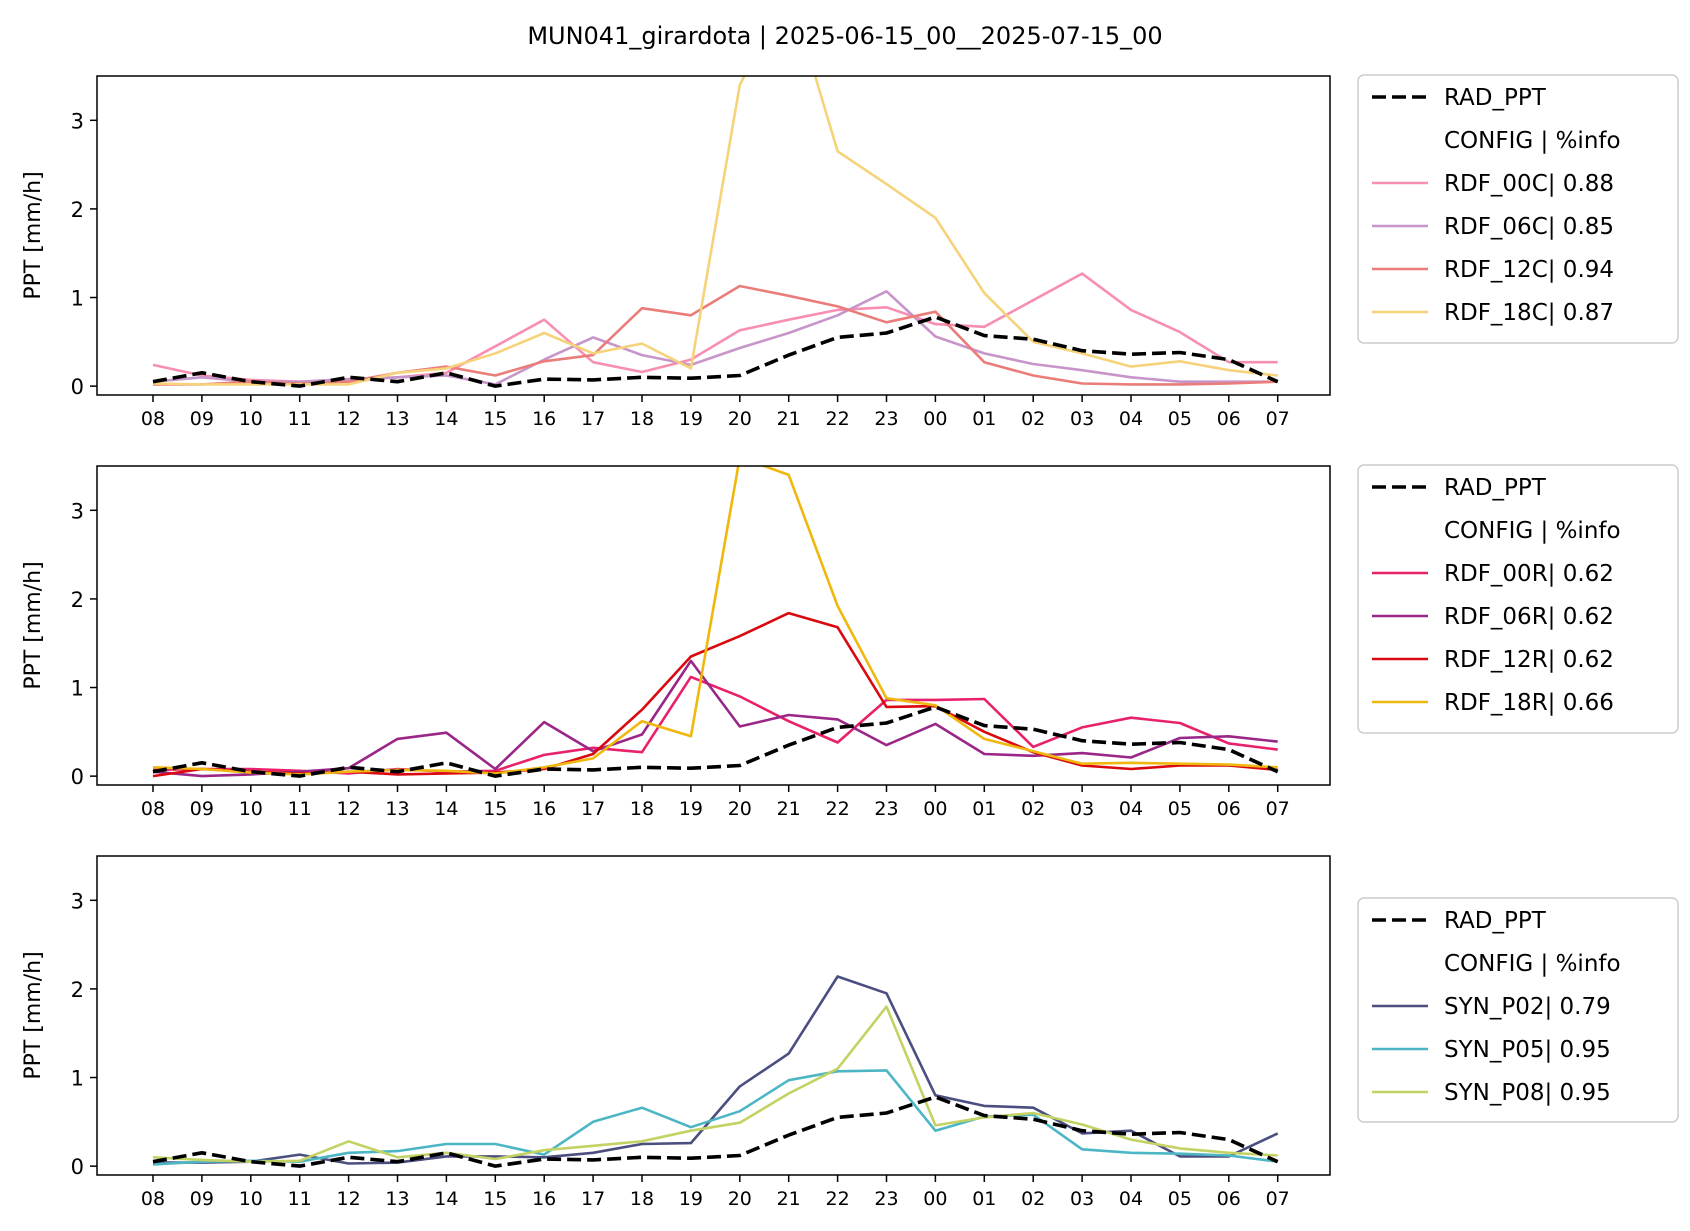  I want to click on y-tick-label: 1, so click(77, 689).